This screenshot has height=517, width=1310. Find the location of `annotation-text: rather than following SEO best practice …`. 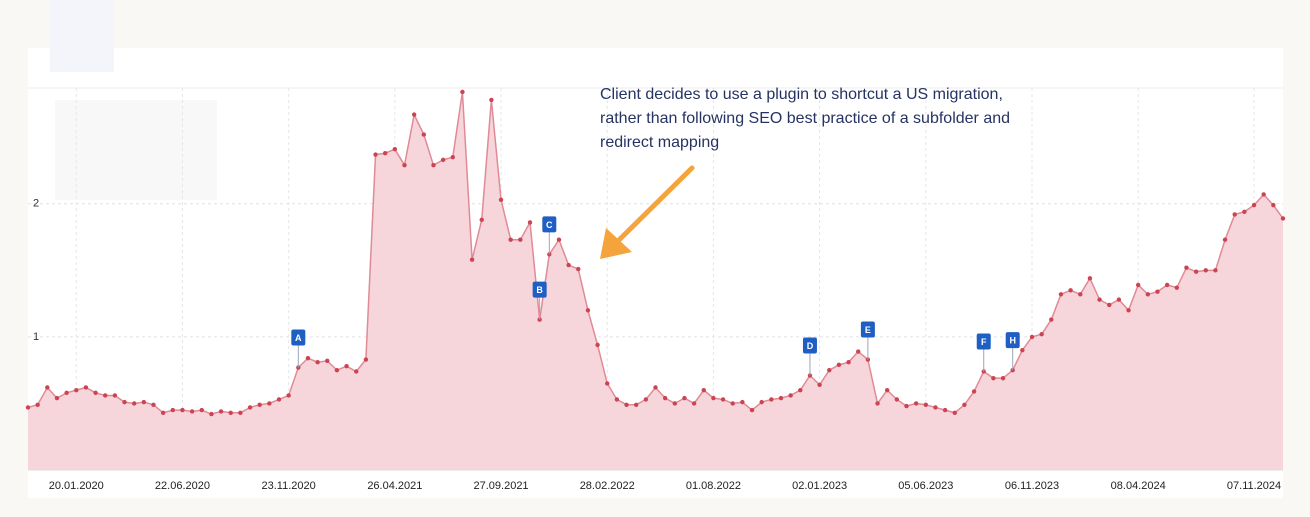

annotation-text: rather than following SEO best practice … is located at coordinates (805, 118).